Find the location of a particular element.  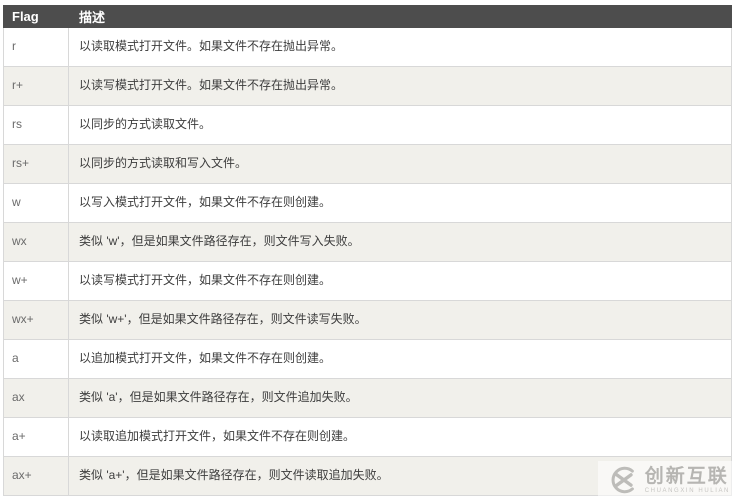

description-cell: 类似 'w+'，但是如果文件路径存在，则文件读写失败。 is located at coordinates (400, 320).